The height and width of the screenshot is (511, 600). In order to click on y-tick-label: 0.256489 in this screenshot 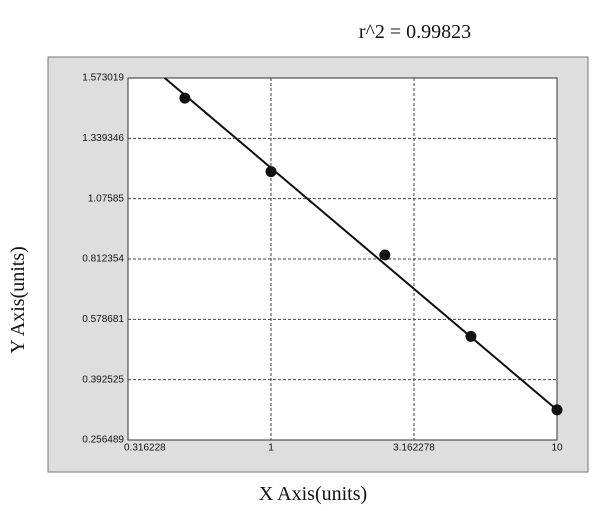, I will do `click(103, 440)`.